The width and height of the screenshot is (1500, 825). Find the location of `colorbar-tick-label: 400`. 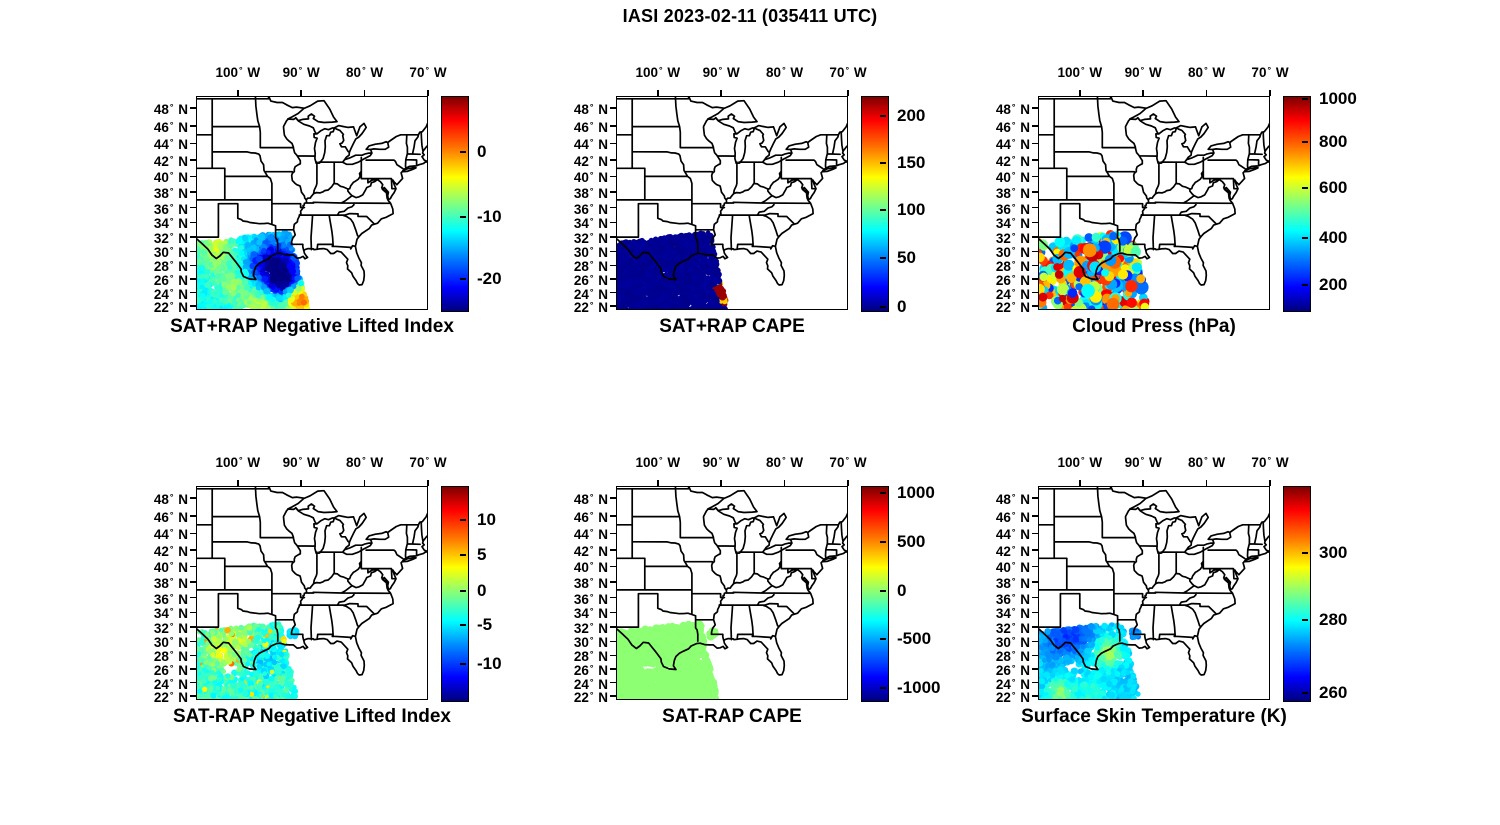

colorbar-tick-label: 400 is located at coordinates (1333, 238).